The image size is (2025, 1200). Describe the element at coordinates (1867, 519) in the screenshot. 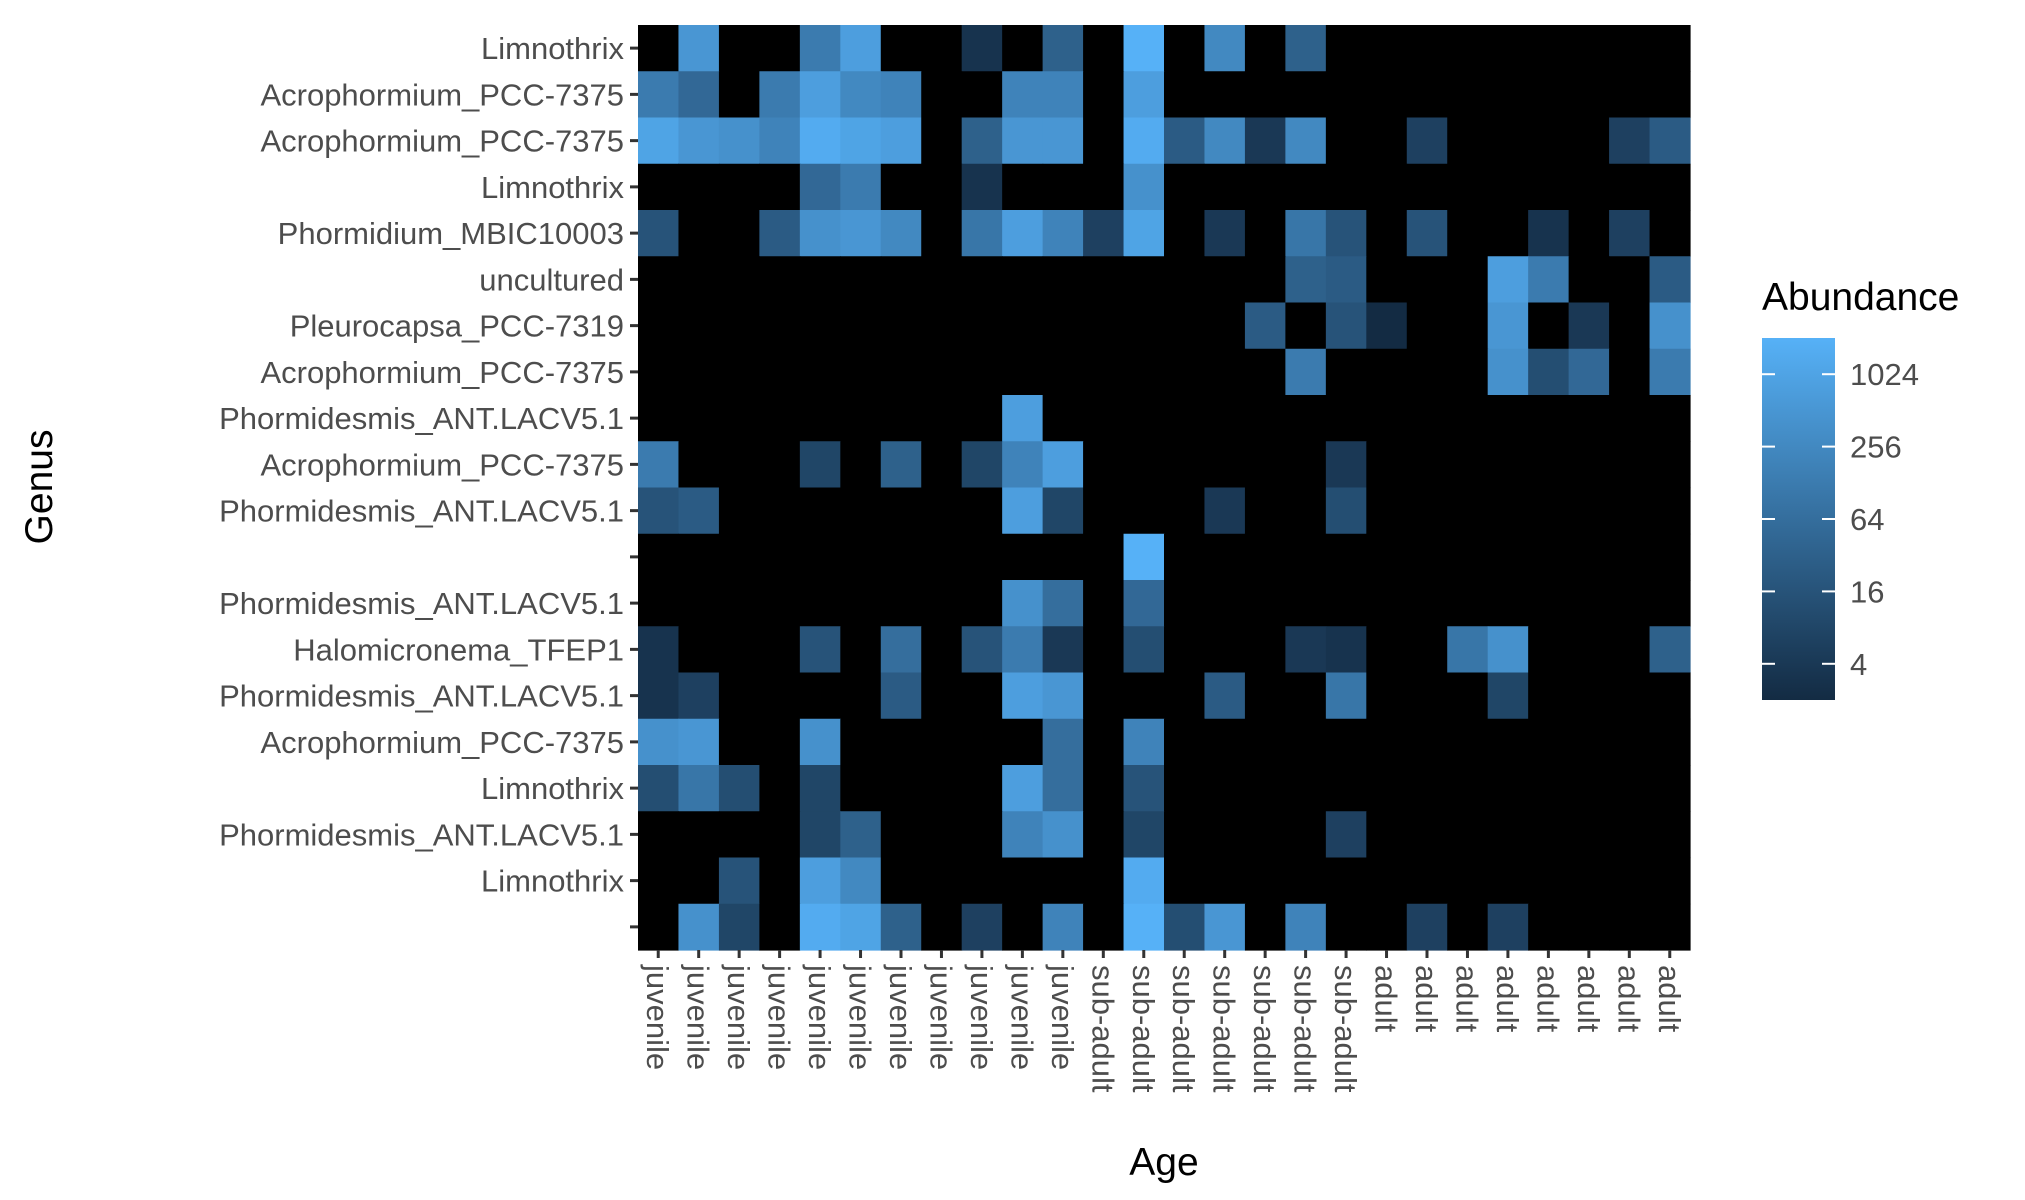

I see `legend-tick-label: 64` at that location.